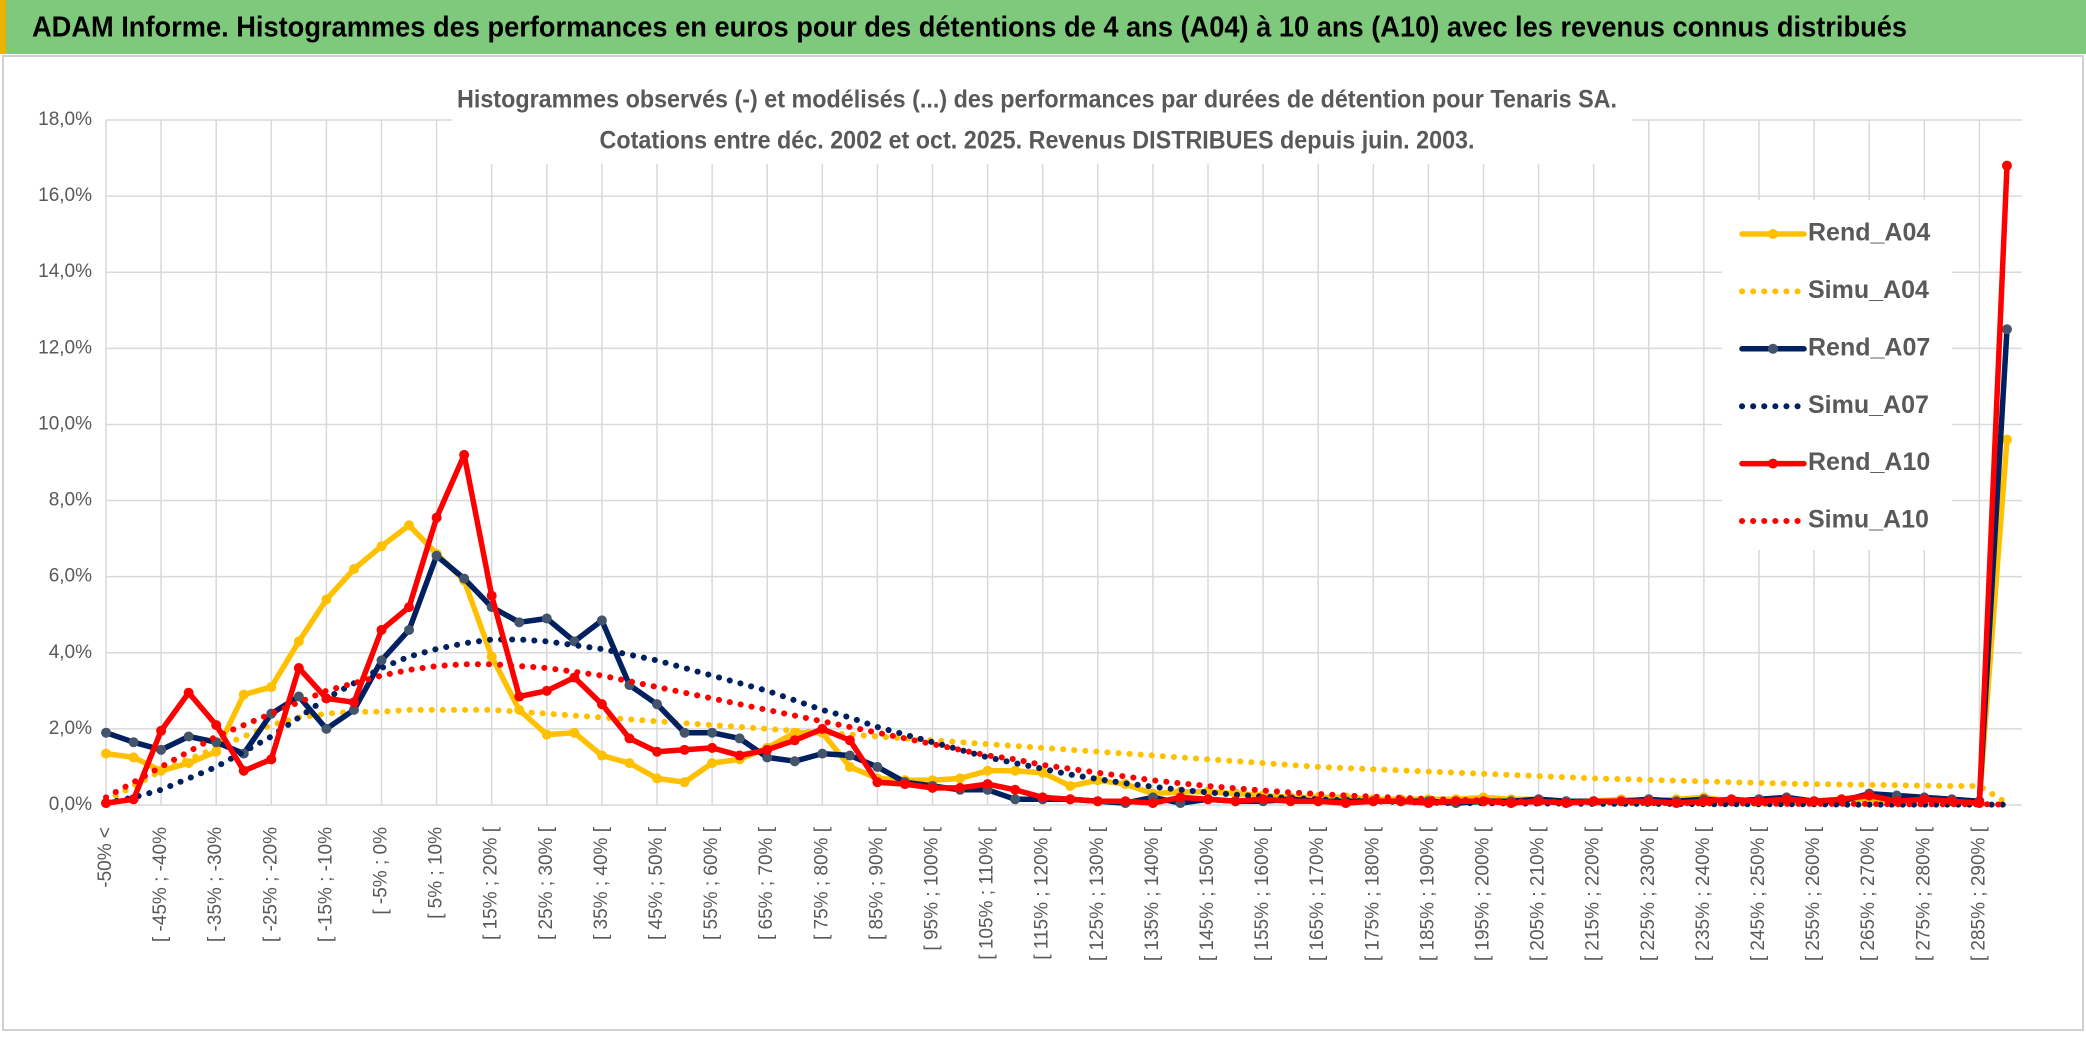  Describe the element at coordinates (1593, 893) in the screenshot. I see `x-tick-label: [ 215% ; 220% [` at that location.